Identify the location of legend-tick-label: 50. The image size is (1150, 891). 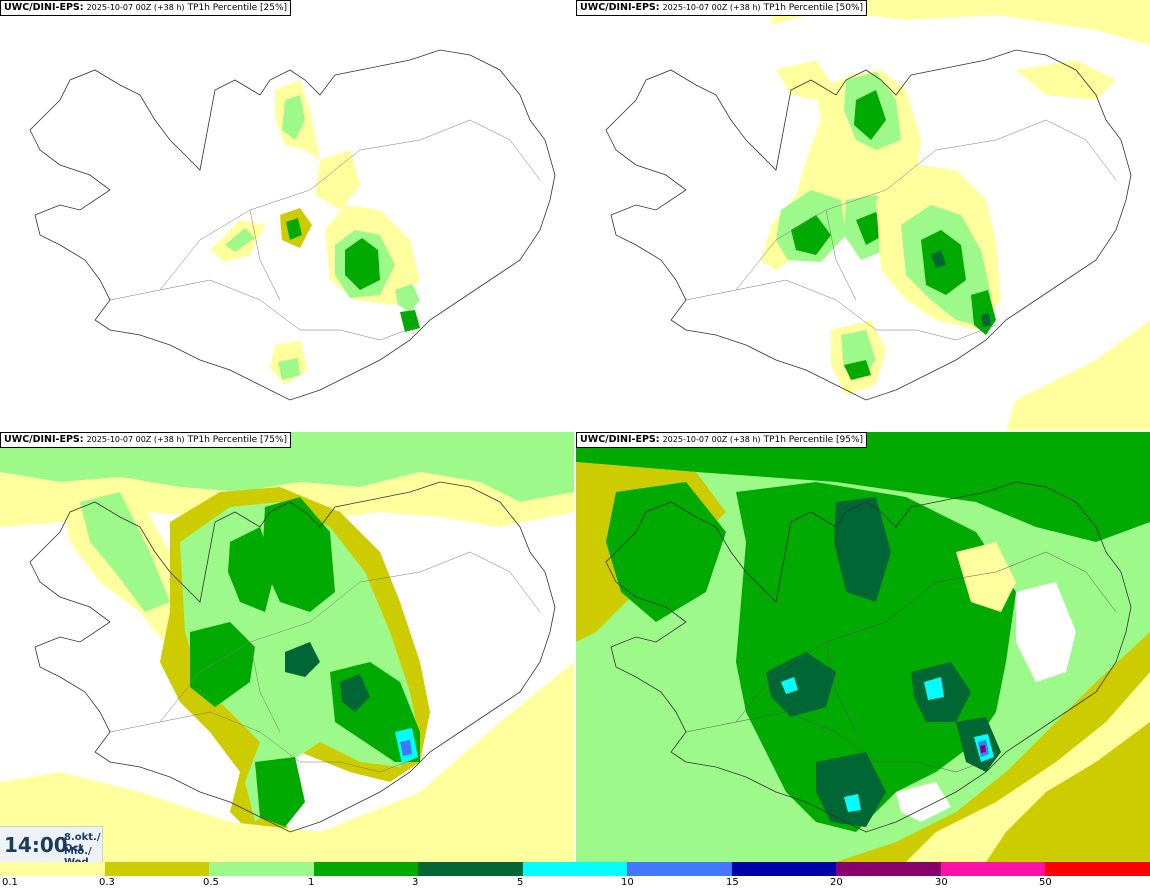
(1045, 882).